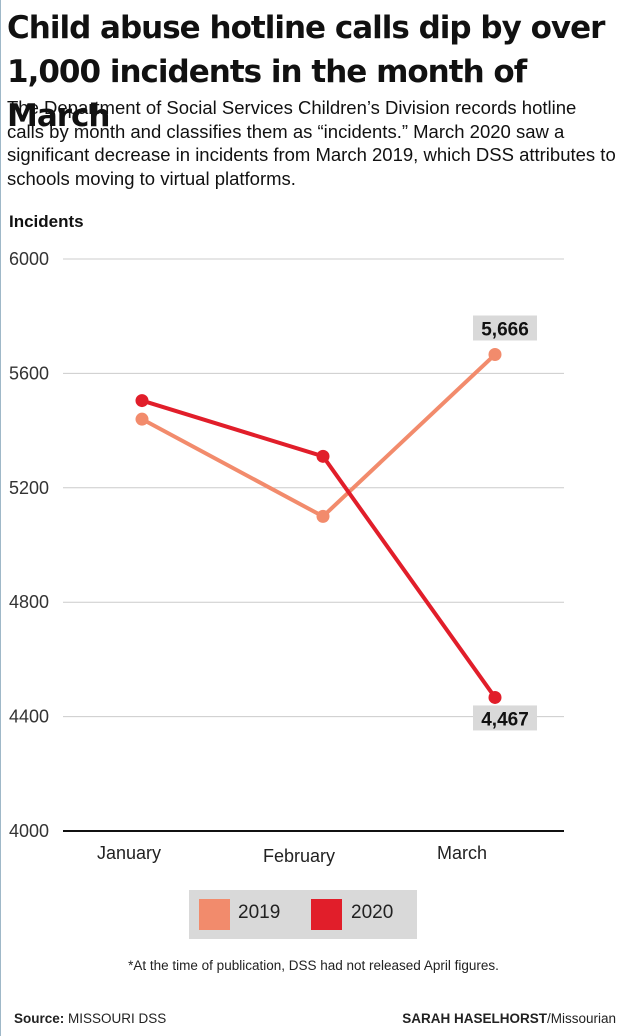 This screenshot has height=1036, width=625. I want to click on y-tick-label: 6000, so click(29, 259).